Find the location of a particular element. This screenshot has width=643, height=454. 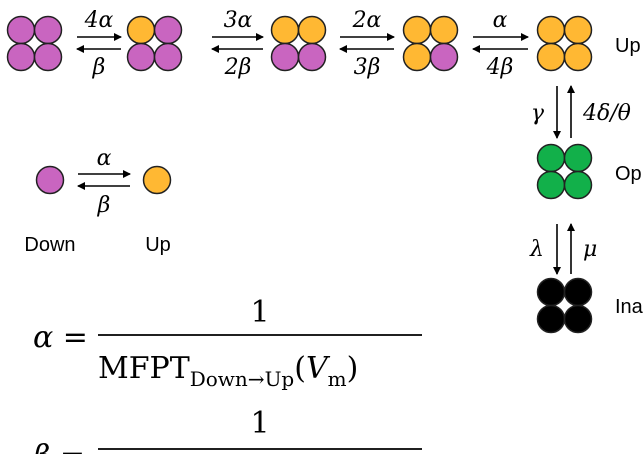

rate-label-r1-back: β is located at coordinates (99, 67).